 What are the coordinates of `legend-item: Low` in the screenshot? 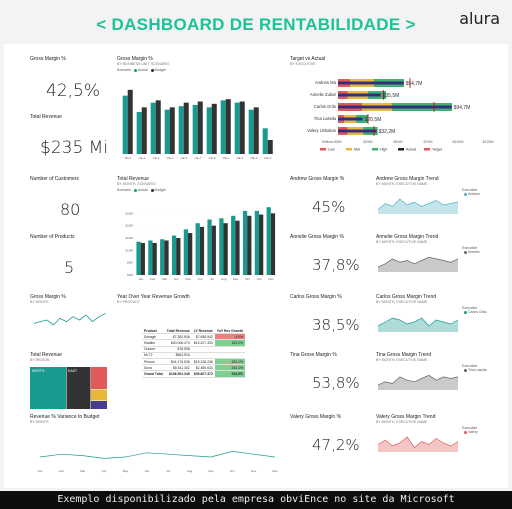 It's located at (331, 150).